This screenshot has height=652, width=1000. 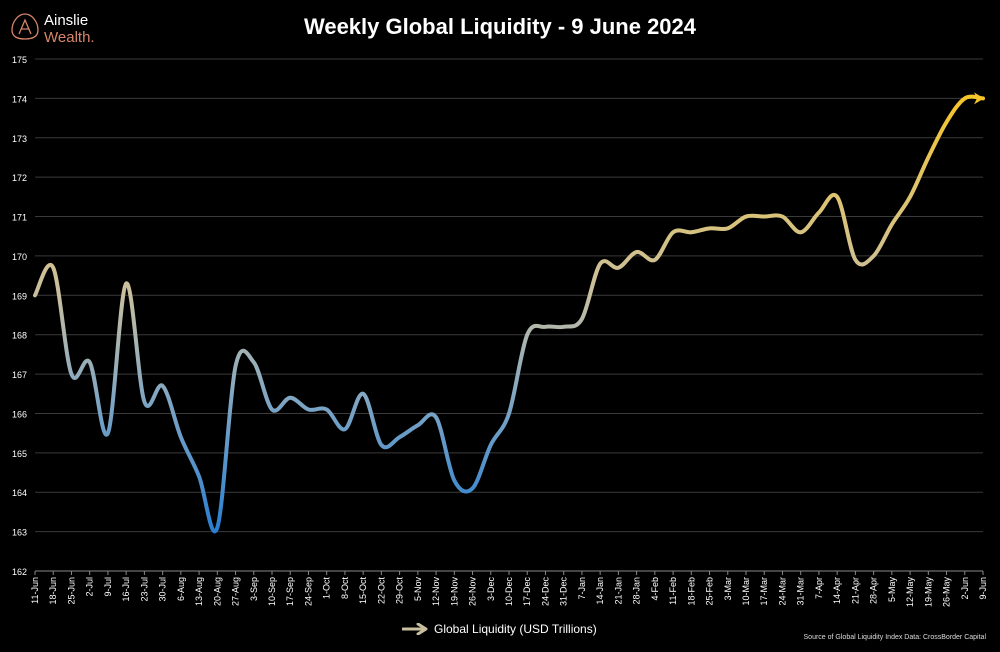 What do you see at coordinates (691, 591) in the screenshot?
I see `x-tick-label: 18-Feb` at bounding box center [691, 591].